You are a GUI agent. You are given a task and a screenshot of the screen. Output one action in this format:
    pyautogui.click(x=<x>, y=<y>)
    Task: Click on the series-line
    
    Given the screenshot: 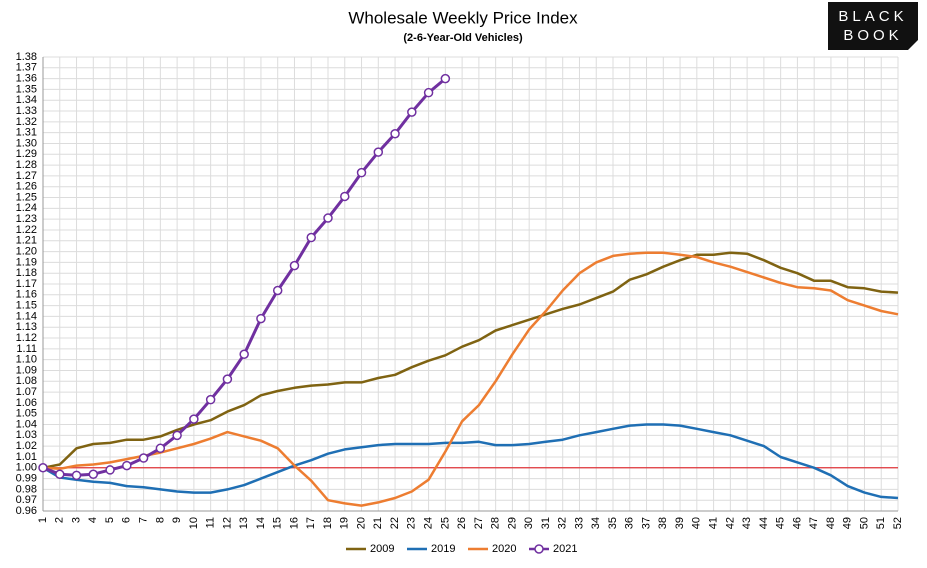 What is the action you would take?
    pyautogui.click(x=470, y=461)
    